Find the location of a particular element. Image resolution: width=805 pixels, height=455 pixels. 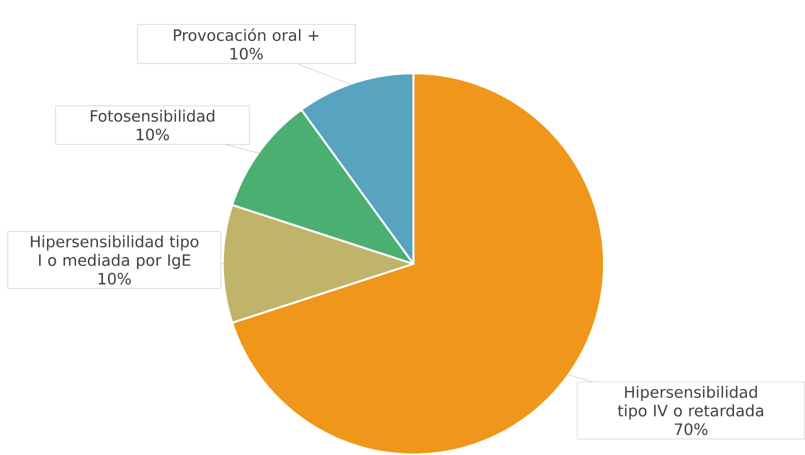

slice-label: Hipersensibilidad tipo IV o retardada is located at coordinates (691, 403).